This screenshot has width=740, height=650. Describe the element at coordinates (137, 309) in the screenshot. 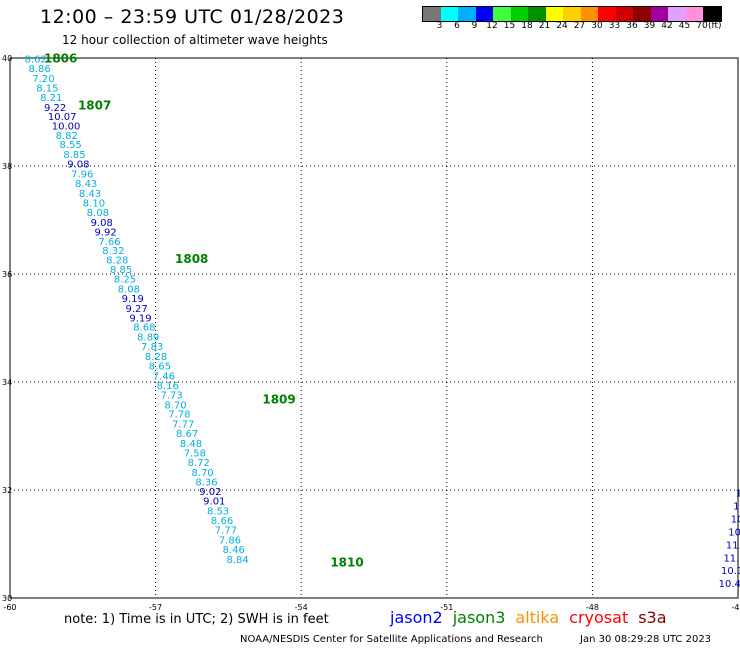

I see `swh-value-label: 9.27` at that location.